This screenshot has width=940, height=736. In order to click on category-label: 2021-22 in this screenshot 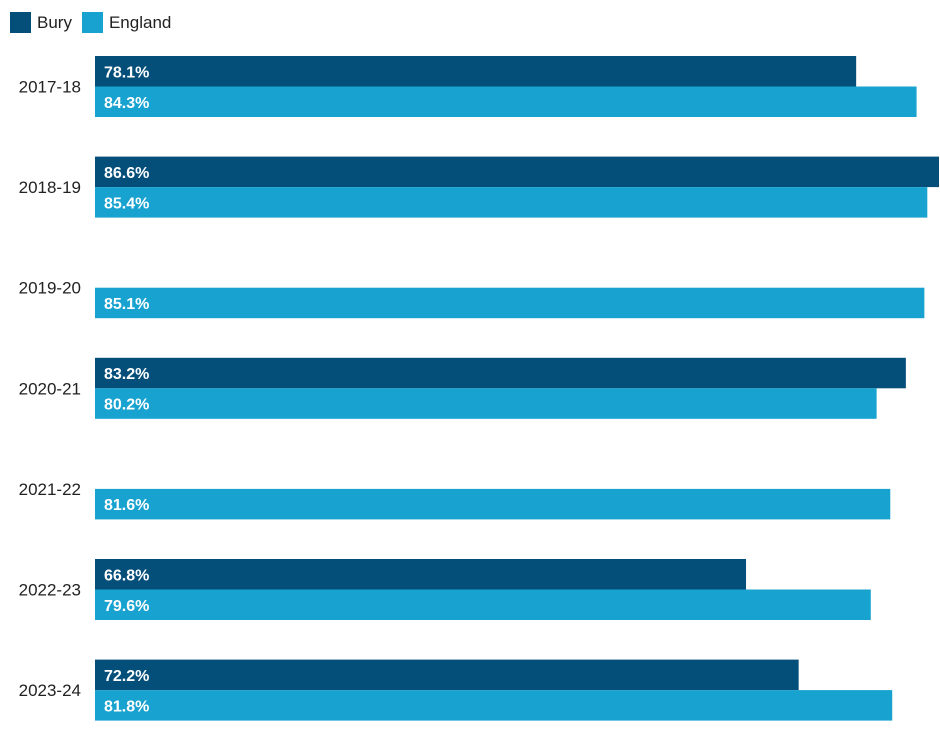, I will do `click(50, 489)`.